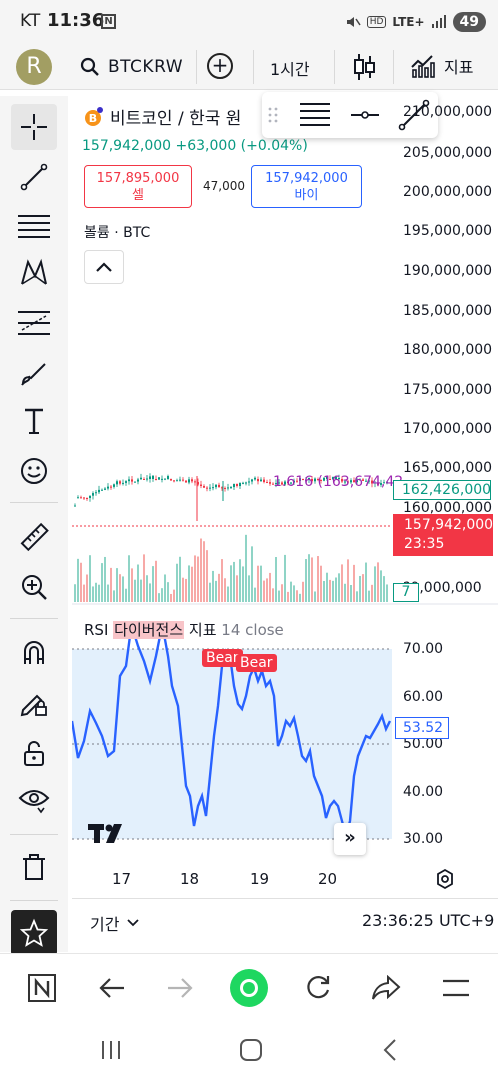  Describe the element at coordinates (328, 879) in the screenshot. I see `date-tick: 20` at that location.